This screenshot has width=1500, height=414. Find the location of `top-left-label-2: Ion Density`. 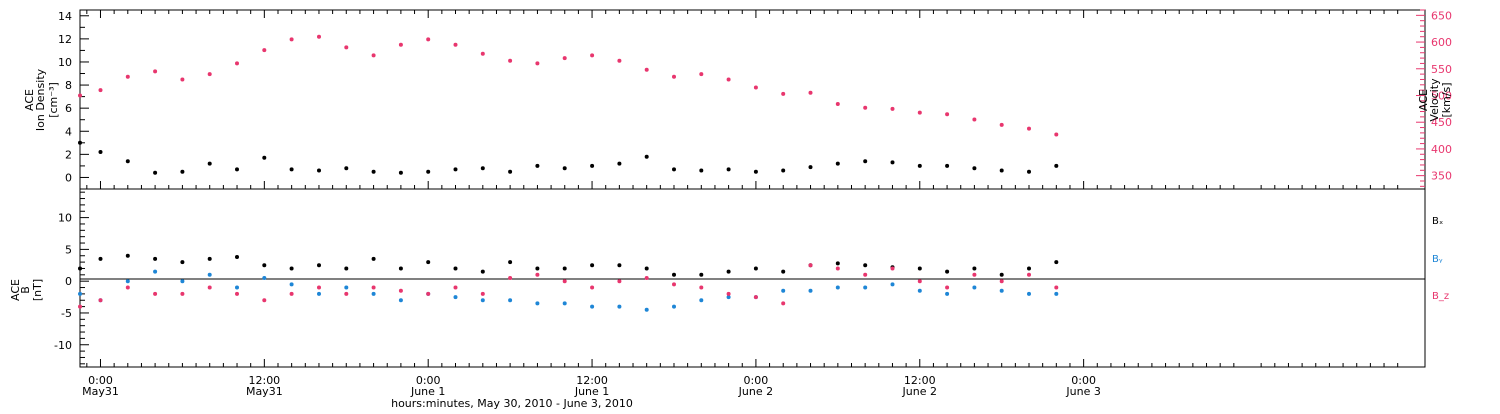

top-left-label-2: Ion Density is located at coordinates (40, 99).